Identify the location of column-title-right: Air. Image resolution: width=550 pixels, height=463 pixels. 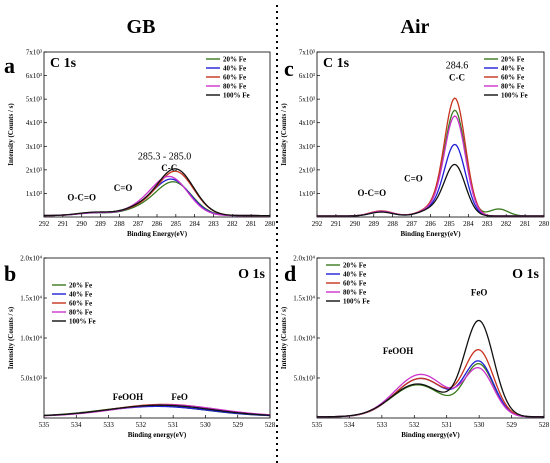
(415, 27).